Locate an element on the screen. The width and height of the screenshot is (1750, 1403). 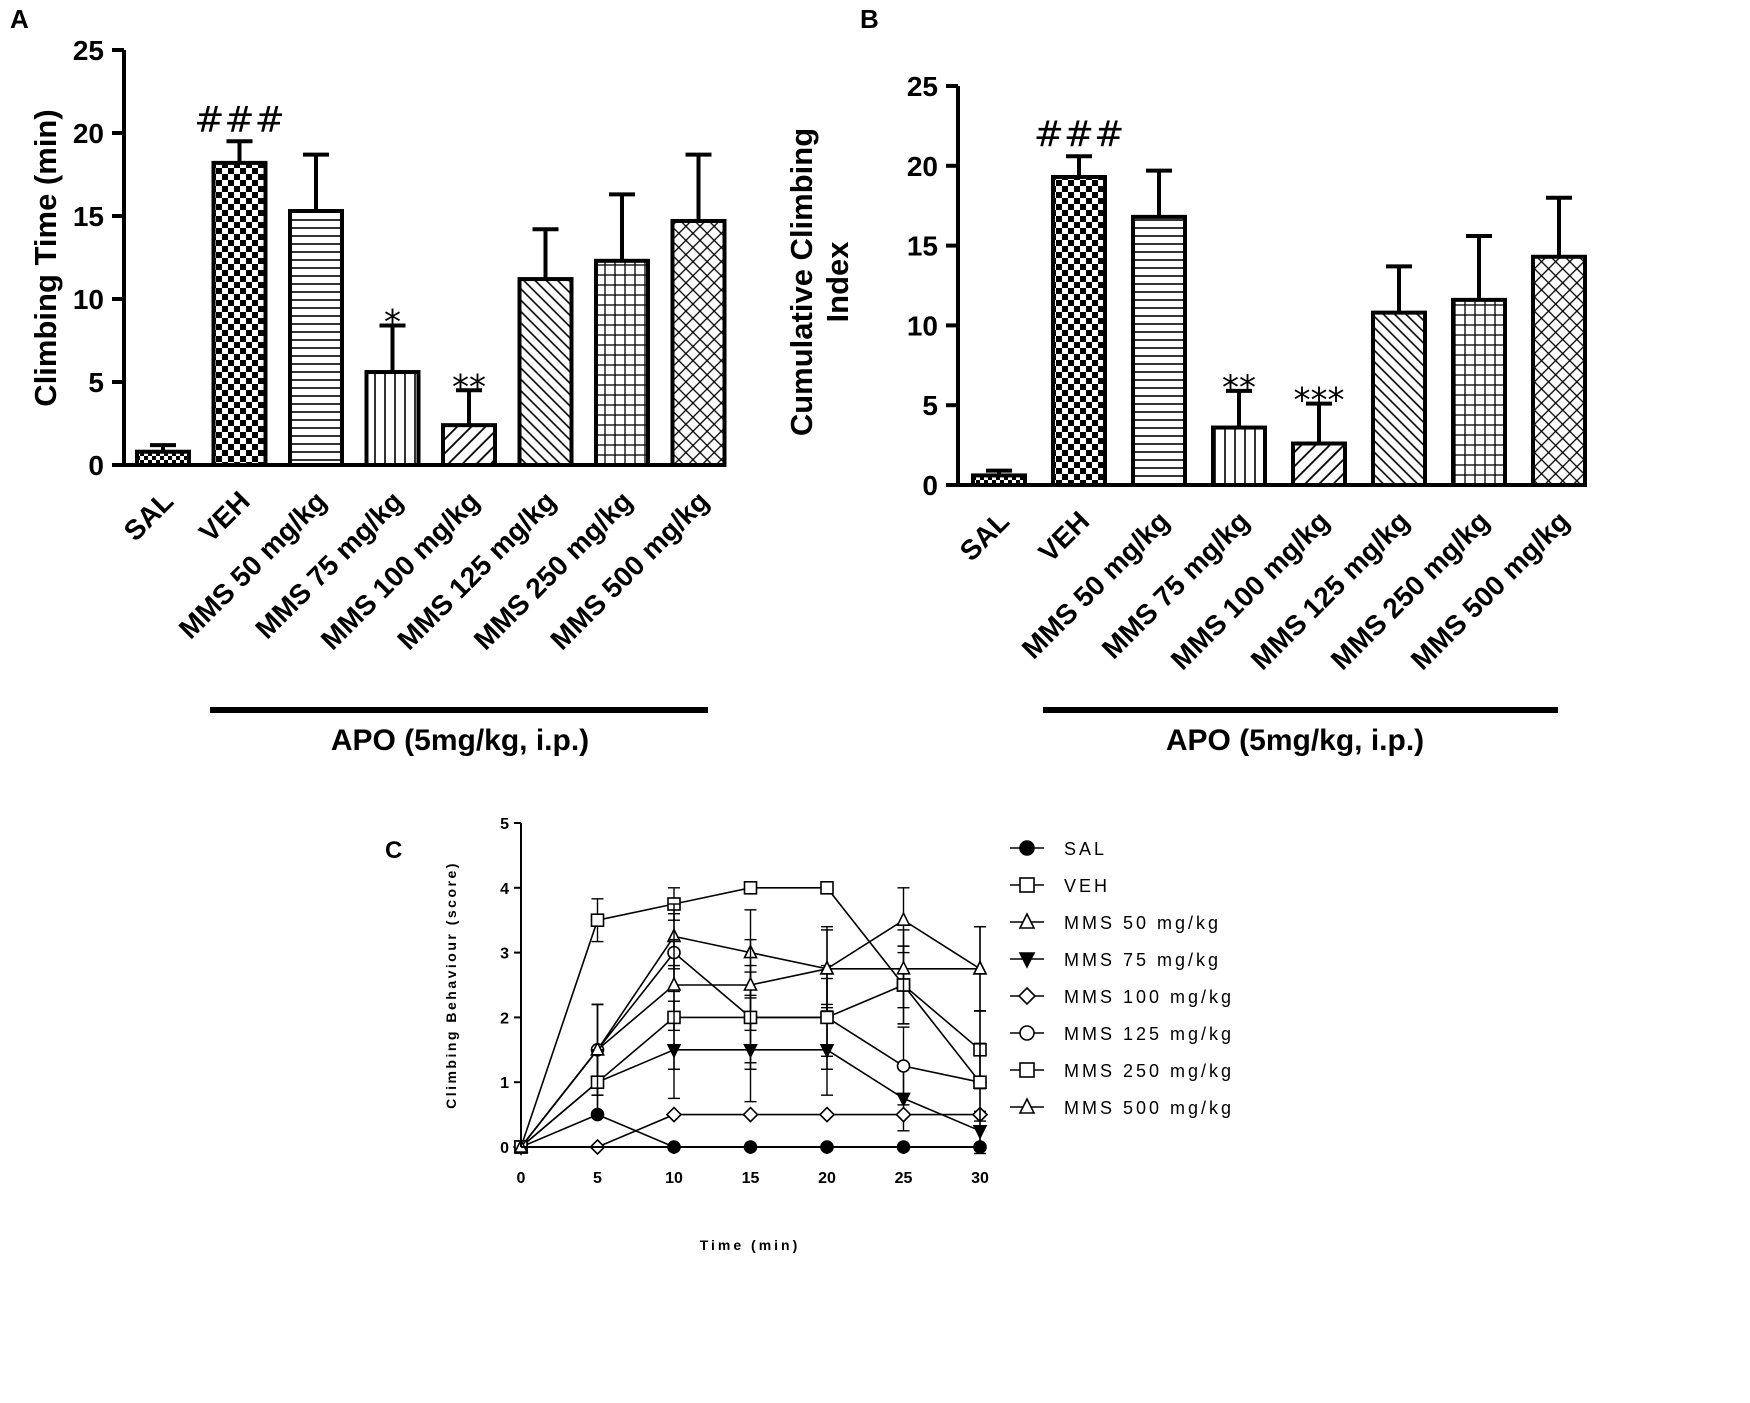
x-axis-label: Time (min) is located at coordinates (750, 1245).